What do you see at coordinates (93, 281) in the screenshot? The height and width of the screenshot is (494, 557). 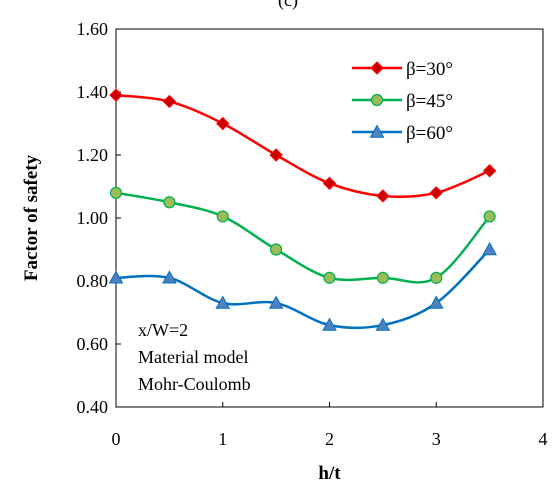 I see `y-tick-label: 0.80` at bounding box center [93, 281].